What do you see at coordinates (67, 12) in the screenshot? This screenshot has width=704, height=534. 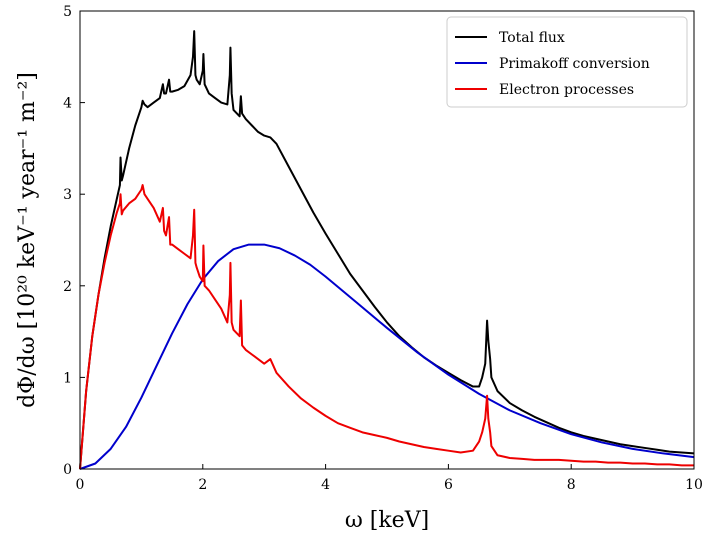 I see `y-tick-label: 5` at bounding box center [67, 12].